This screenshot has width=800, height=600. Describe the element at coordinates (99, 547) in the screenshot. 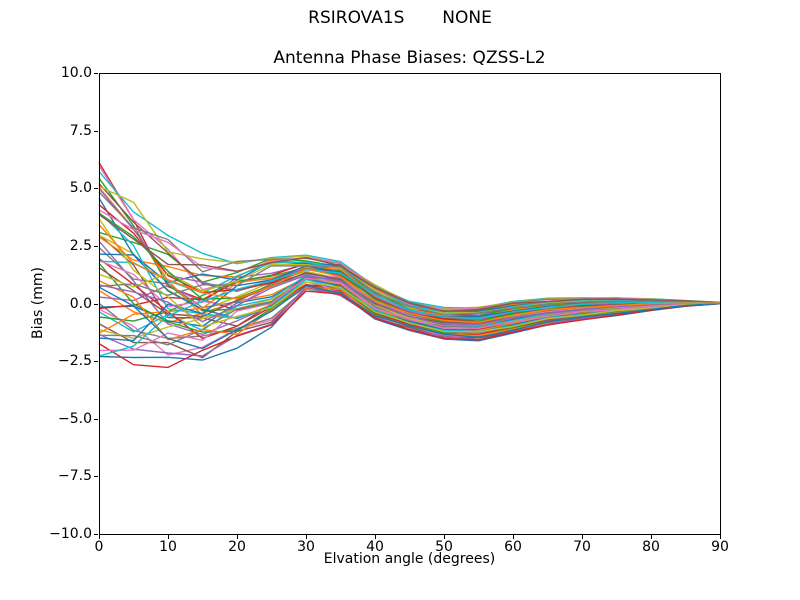

I see `x-tick-label: 0` at that location.